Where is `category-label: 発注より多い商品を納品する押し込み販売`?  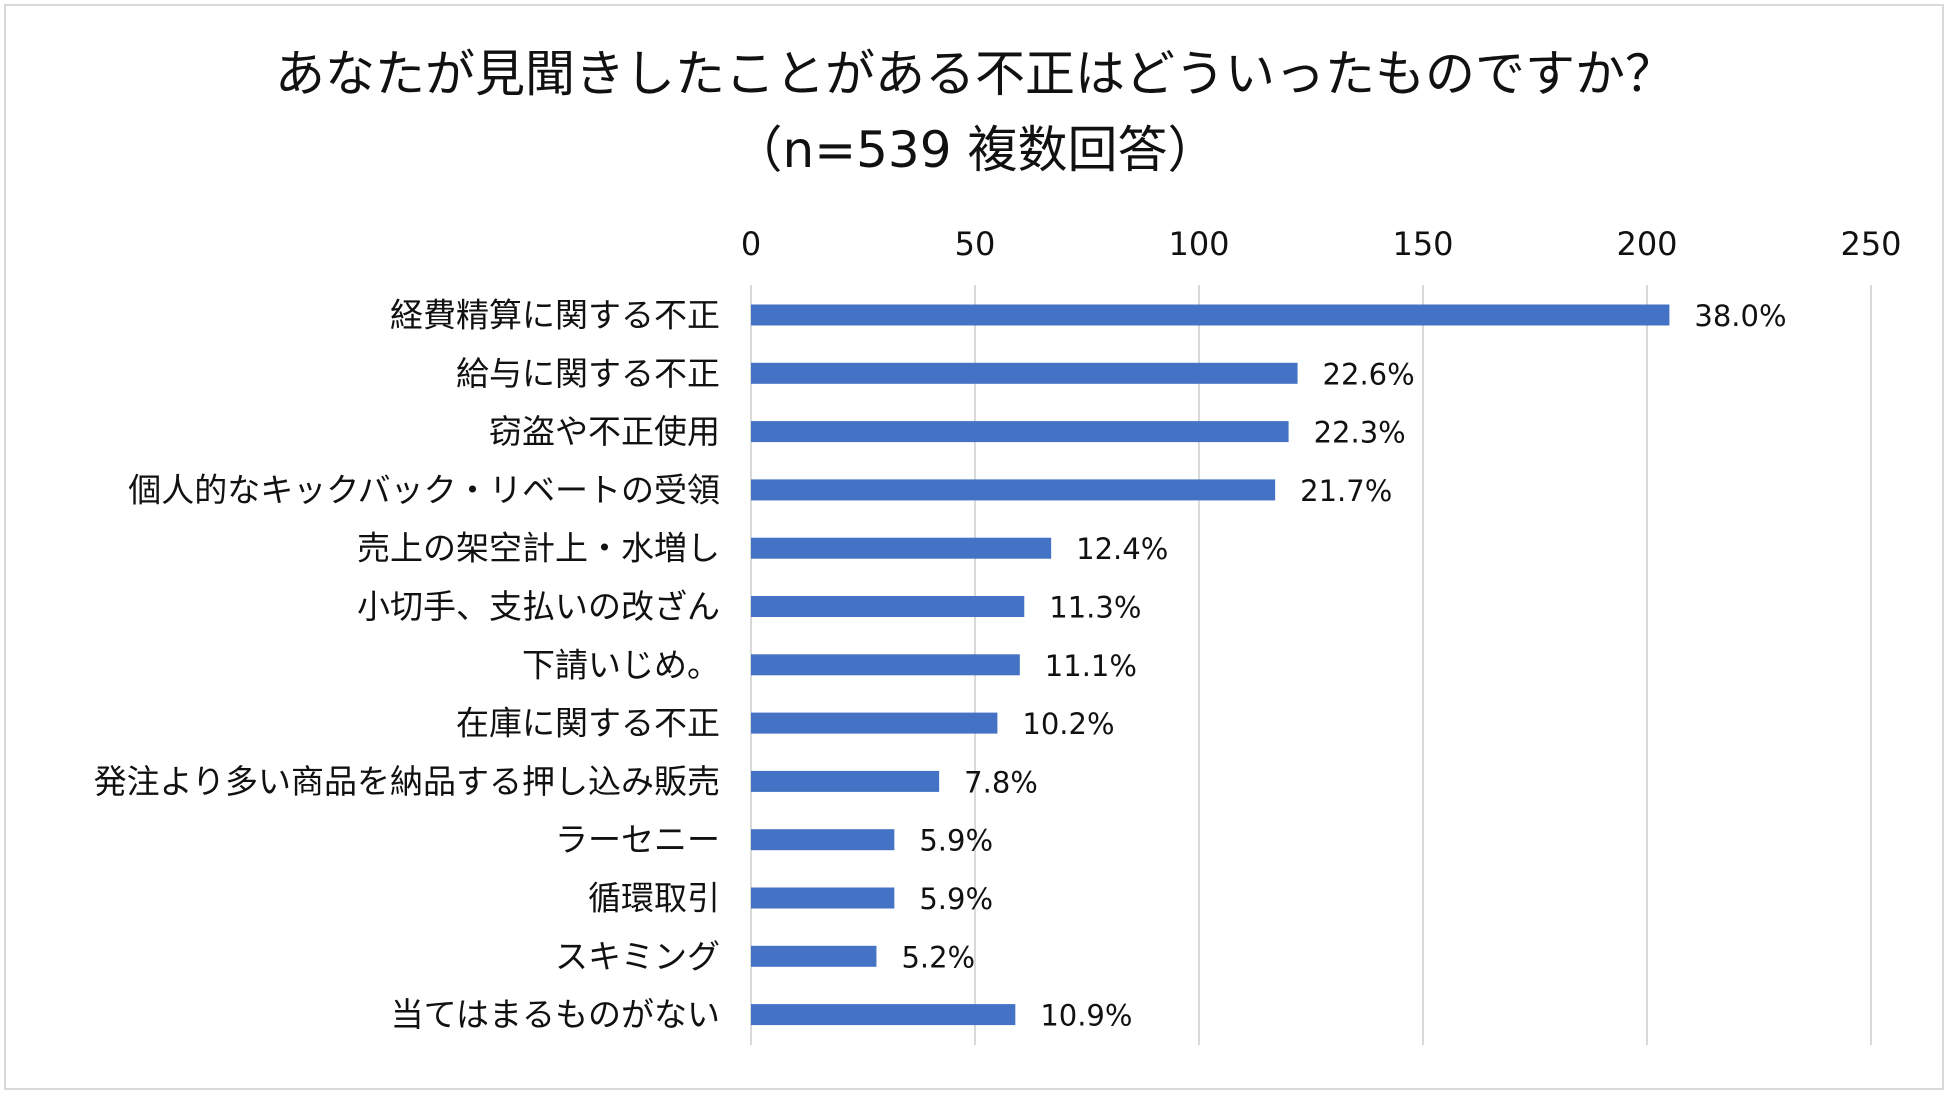 category-label: 発注より多い商品を納品する押し込み販売 is located at coordinates (407, 781).